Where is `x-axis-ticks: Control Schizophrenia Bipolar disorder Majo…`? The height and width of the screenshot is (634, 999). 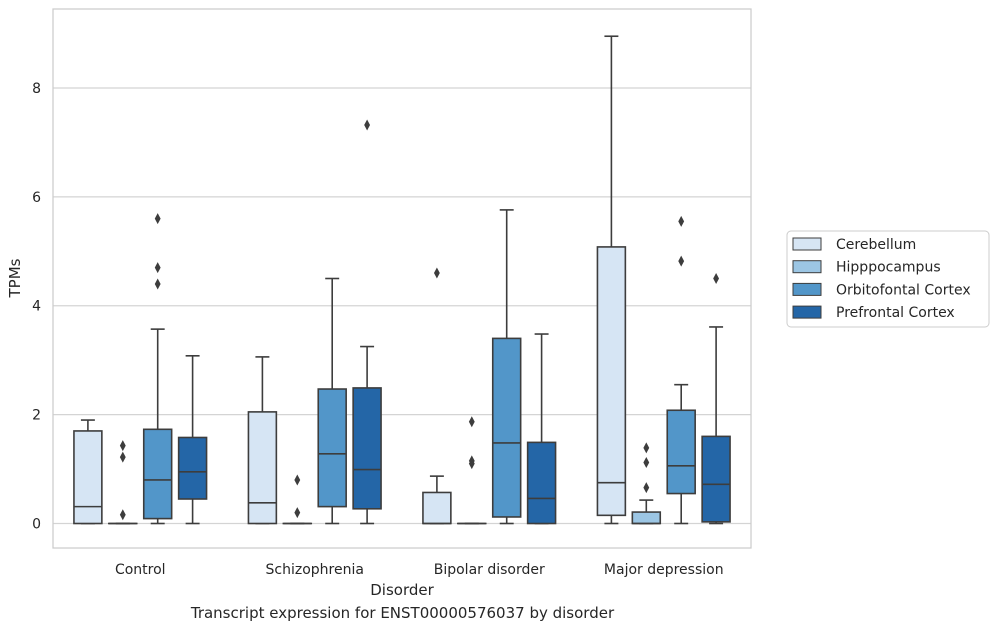
x-axis-ticks: Control Schizophrenia Bipolar disorder Majo… is located at coordinates (419, 570).